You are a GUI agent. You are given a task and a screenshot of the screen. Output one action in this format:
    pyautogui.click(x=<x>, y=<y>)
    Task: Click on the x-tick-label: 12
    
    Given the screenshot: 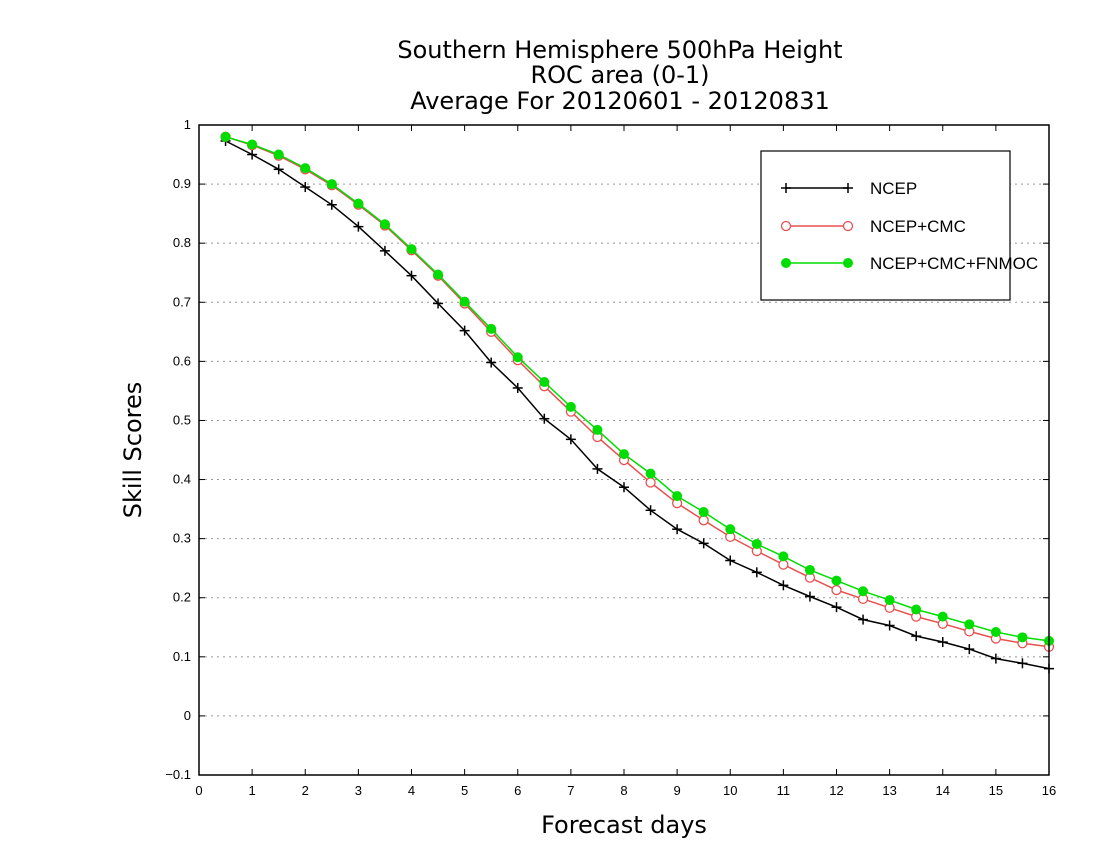 What is the action you would take?
    pyautogui.click(x=836, y=790)
    